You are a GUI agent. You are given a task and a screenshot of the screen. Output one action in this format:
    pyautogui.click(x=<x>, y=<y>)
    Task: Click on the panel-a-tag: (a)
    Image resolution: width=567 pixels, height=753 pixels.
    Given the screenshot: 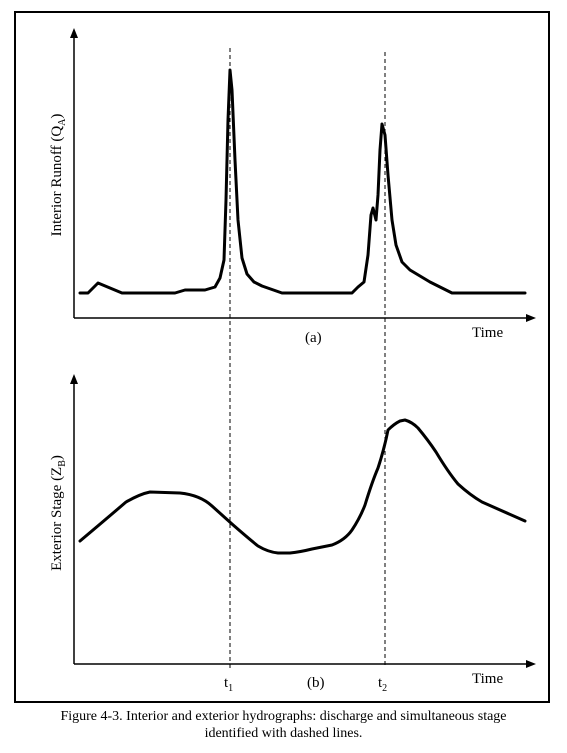 What is the action you would take?
    pyautogui.click(x=313, y=338)
    